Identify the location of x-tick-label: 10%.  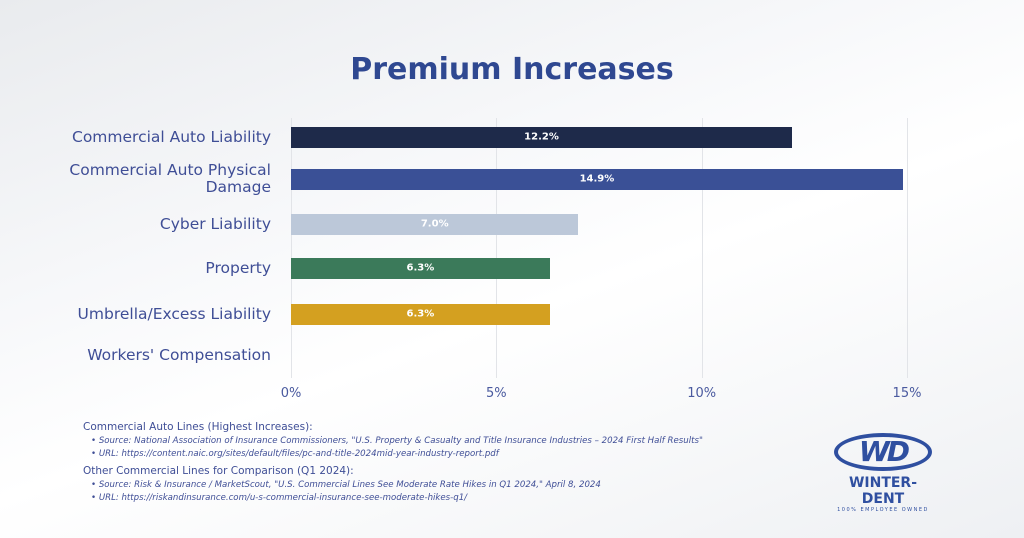
(702, 393).